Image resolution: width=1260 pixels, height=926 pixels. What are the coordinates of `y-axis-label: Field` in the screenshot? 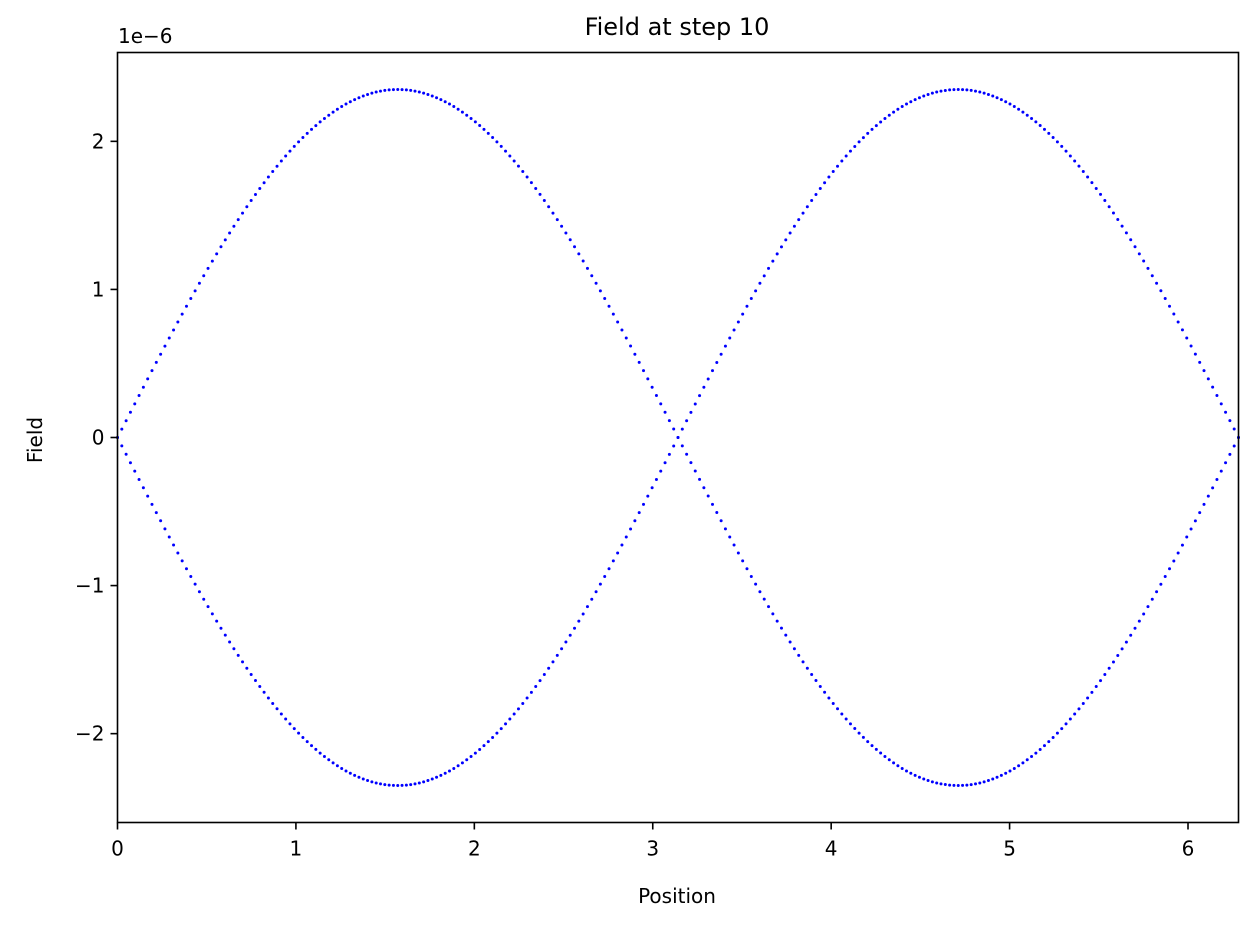 It's located at (35, 440).